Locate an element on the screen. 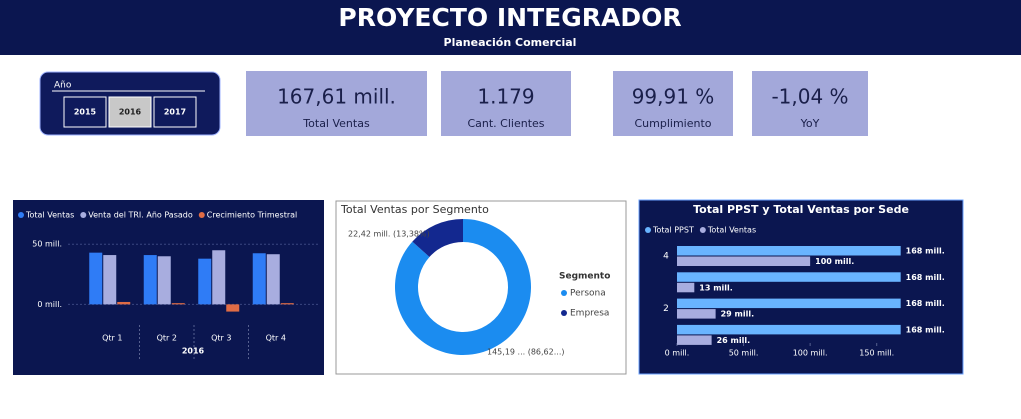  kpi-label: Cumplimiento is located at coordinates (672, 123).